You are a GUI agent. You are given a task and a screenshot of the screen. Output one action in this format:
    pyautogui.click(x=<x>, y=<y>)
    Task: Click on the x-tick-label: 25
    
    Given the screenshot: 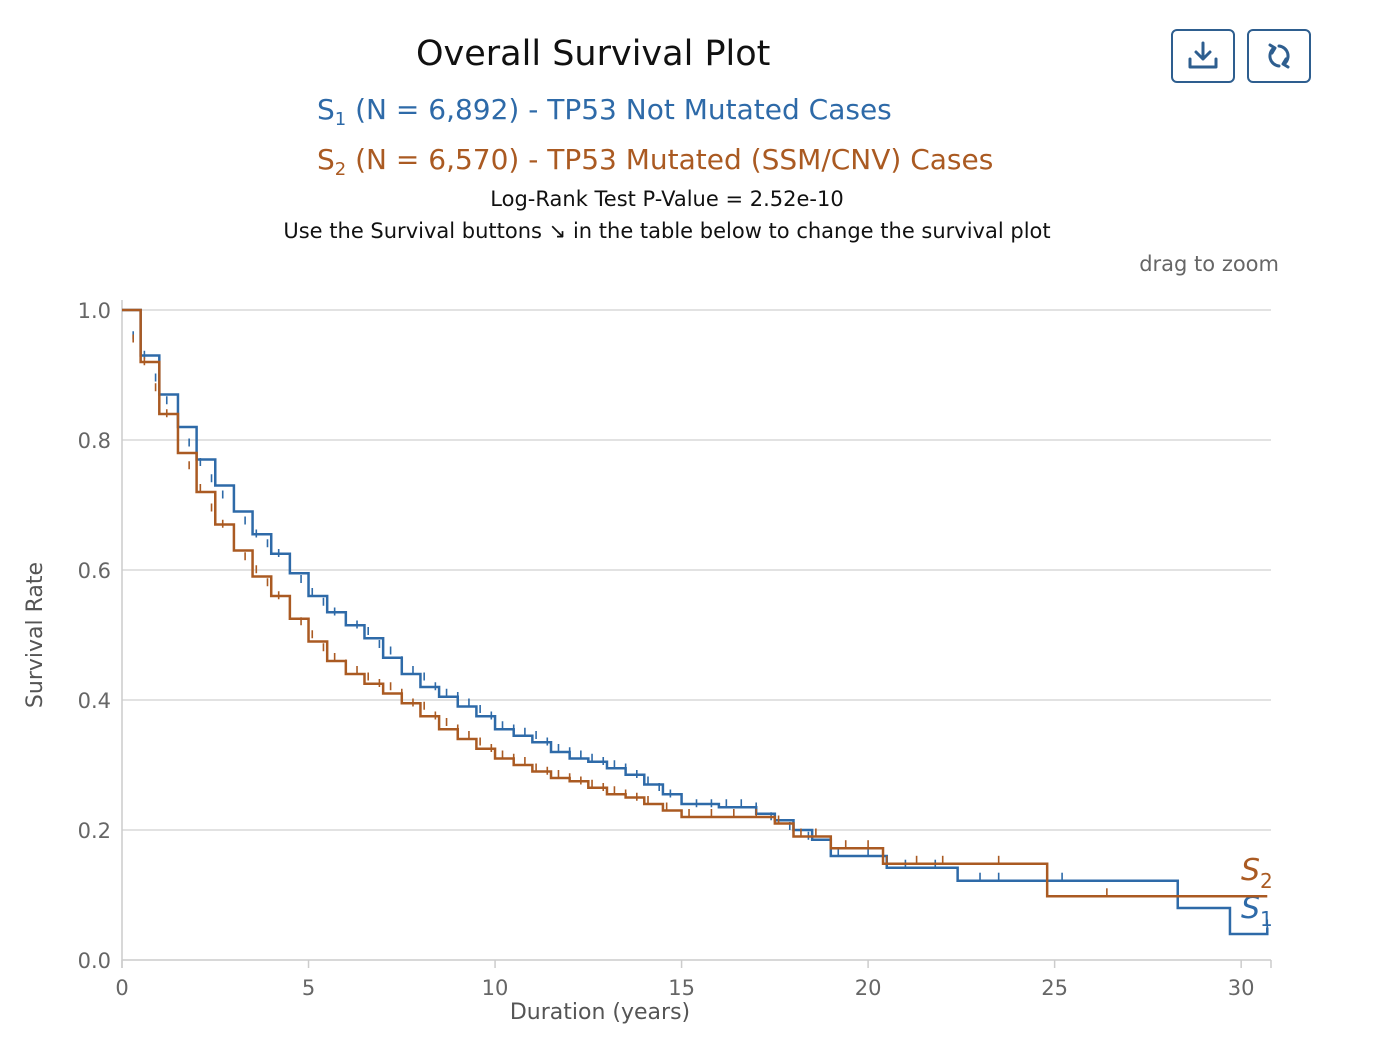 What is the action you would take?
    pyautogui.click(x=1054, y=988)
    